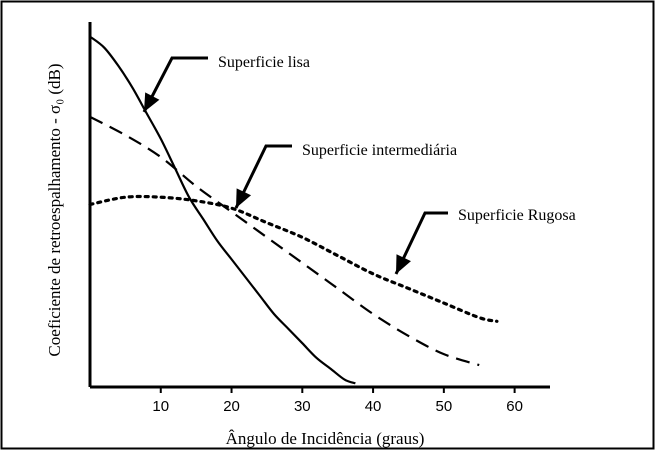 This screenshot has width=655, height=450. What do you see at coordinates (514, 406) in the screenshot?
I see `x-tick-label: 60` at bounding box center [514, 406].